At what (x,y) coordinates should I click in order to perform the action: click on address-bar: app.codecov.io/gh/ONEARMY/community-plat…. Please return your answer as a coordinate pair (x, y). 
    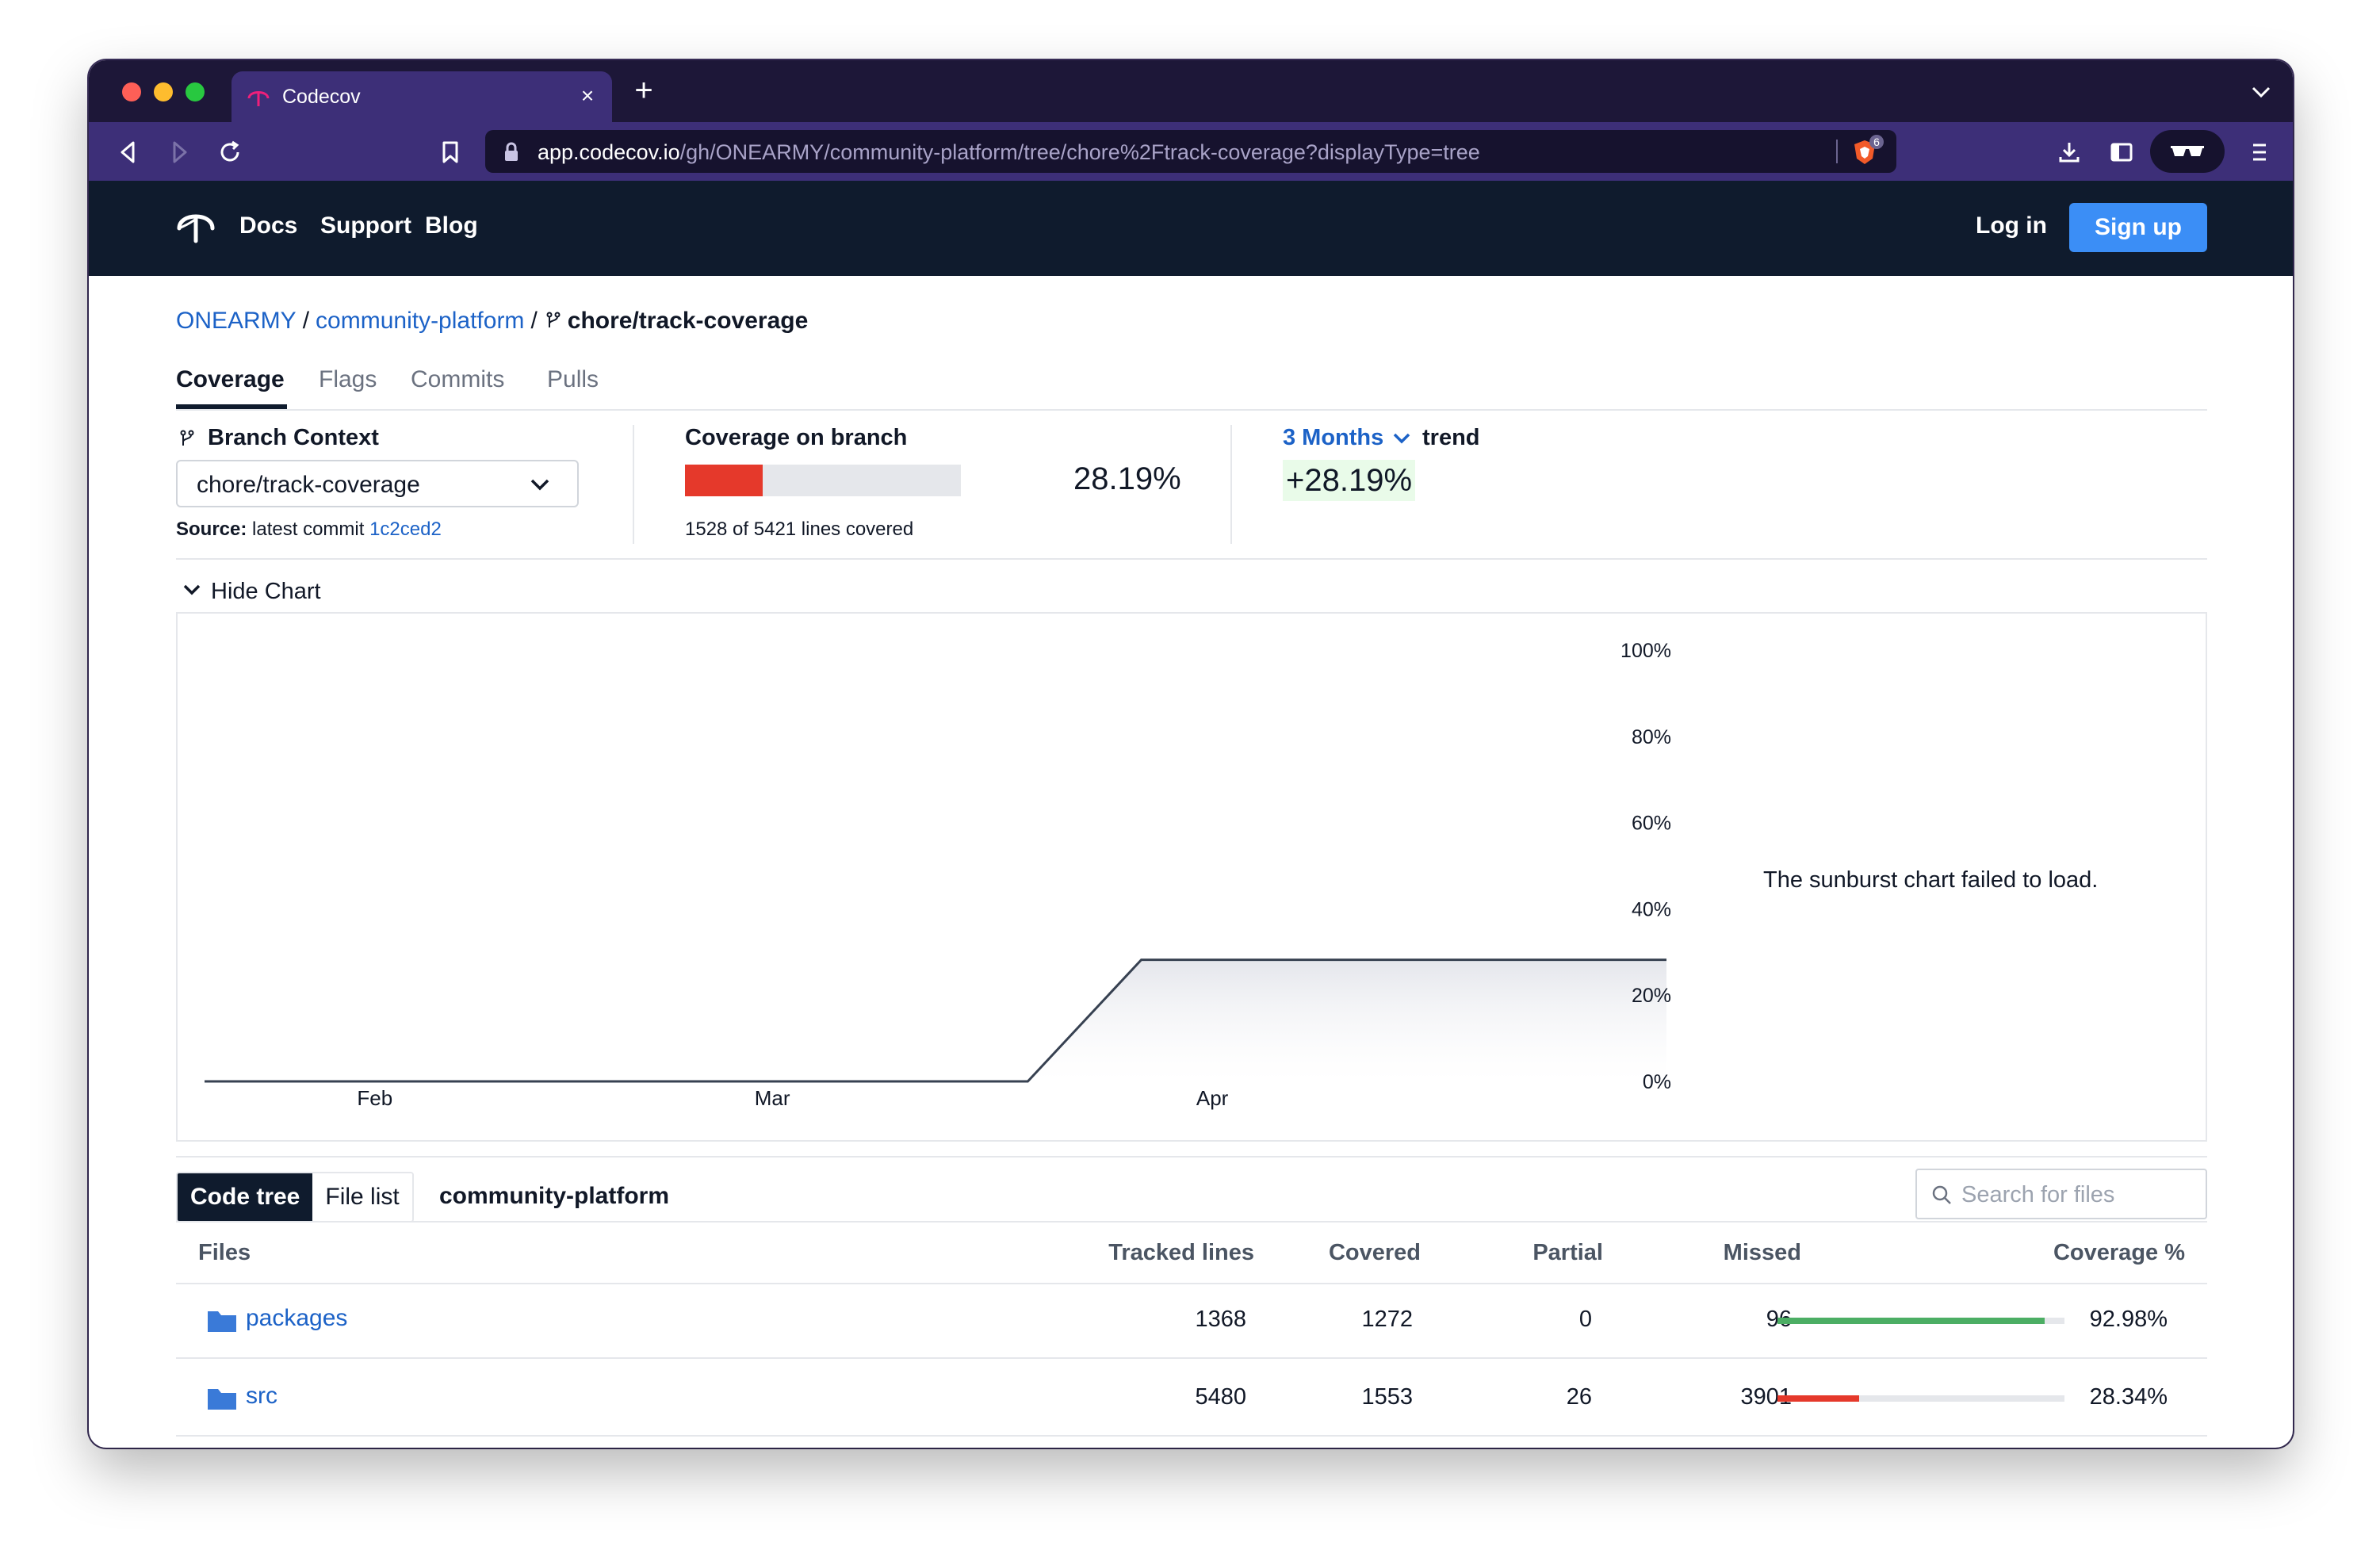
    Looking at the image, I should click on (1190, 151).